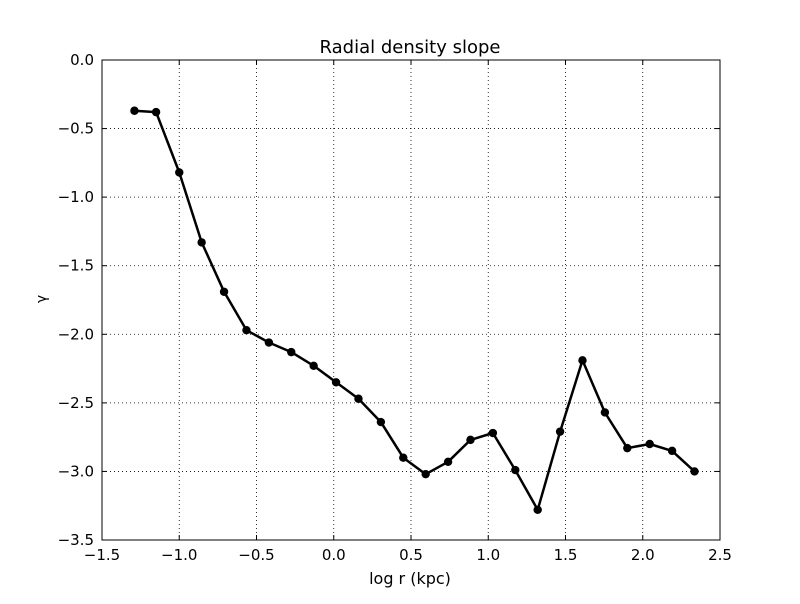 This screenshot has height=604, width=800. I want to click on y-tick-label: −1.5, so click(76, 266).